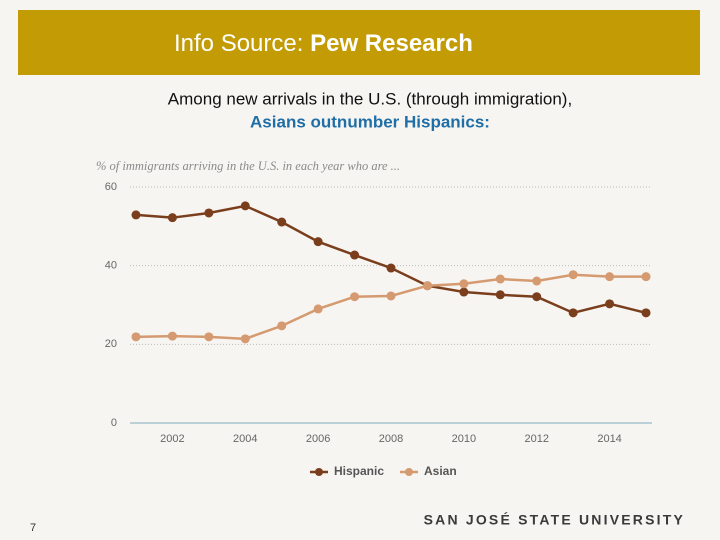 This screenshot has width=720, height=540. What do you see at coordinates (391, 43) in the screenshot?
I see `header-emphasis: Pew Research` at bounding box center [391, 43].